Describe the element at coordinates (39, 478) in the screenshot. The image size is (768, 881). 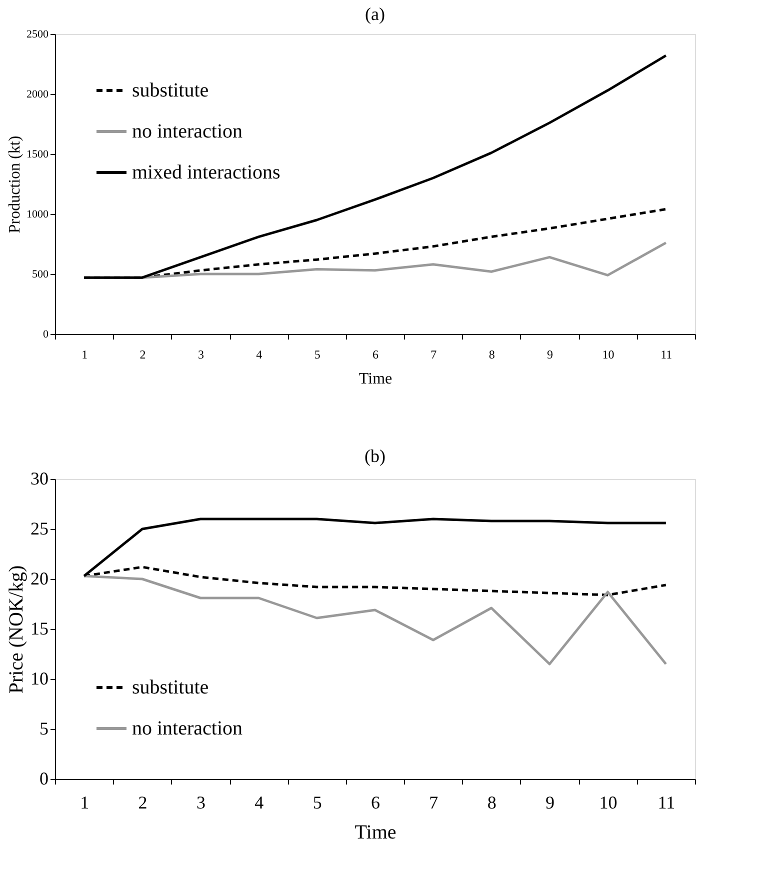
I see `y-tick-label: 30` at that location.